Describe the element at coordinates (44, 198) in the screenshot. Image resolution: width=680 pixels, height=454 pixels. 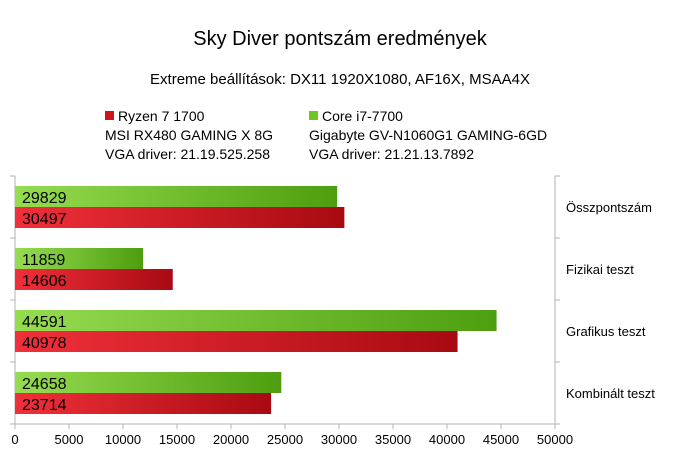
I see `bar-value-label: 29829` at that location.